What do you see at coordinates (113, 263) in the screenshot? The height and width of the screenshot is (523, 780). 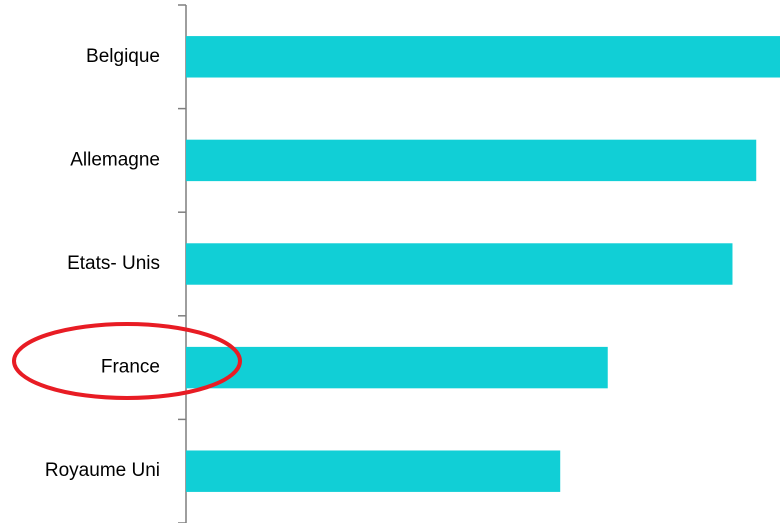 I see `y-tick-label: Etats- Unis` at bounding box center [113, 263].